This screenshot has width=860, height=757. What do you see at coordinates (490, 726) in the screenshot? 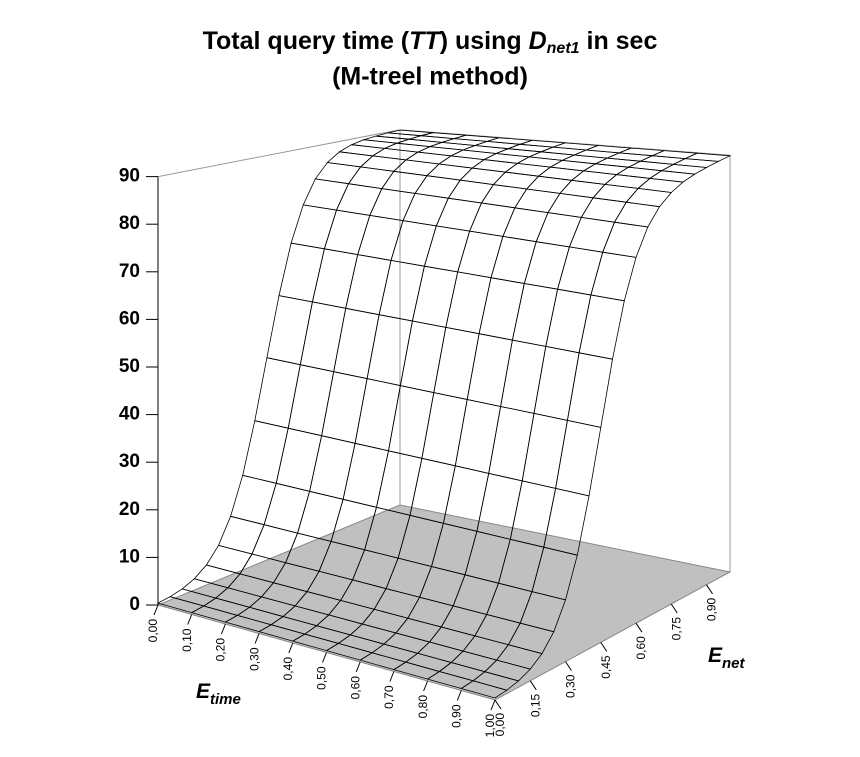
I see `x-tick-label: 1,00` at bounding box center [490, 726].